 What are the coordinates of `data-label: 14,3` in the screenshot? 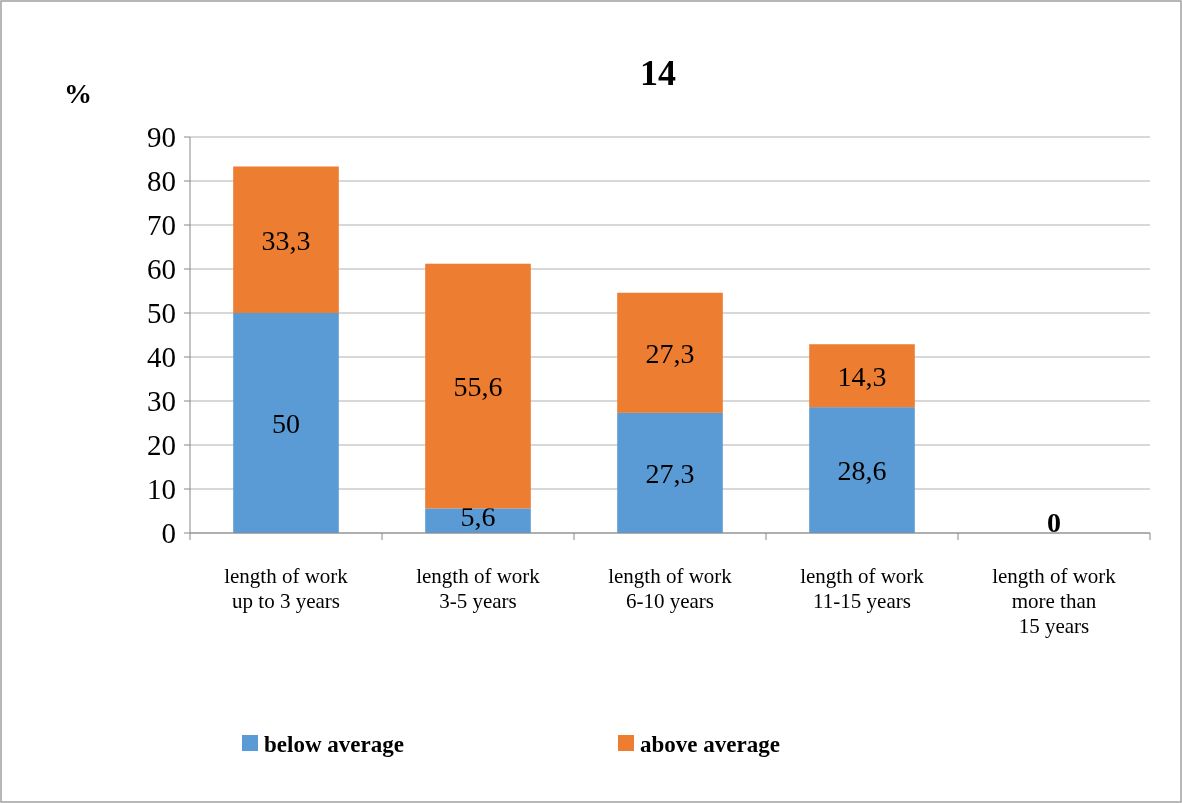 It's located at (862, 376).